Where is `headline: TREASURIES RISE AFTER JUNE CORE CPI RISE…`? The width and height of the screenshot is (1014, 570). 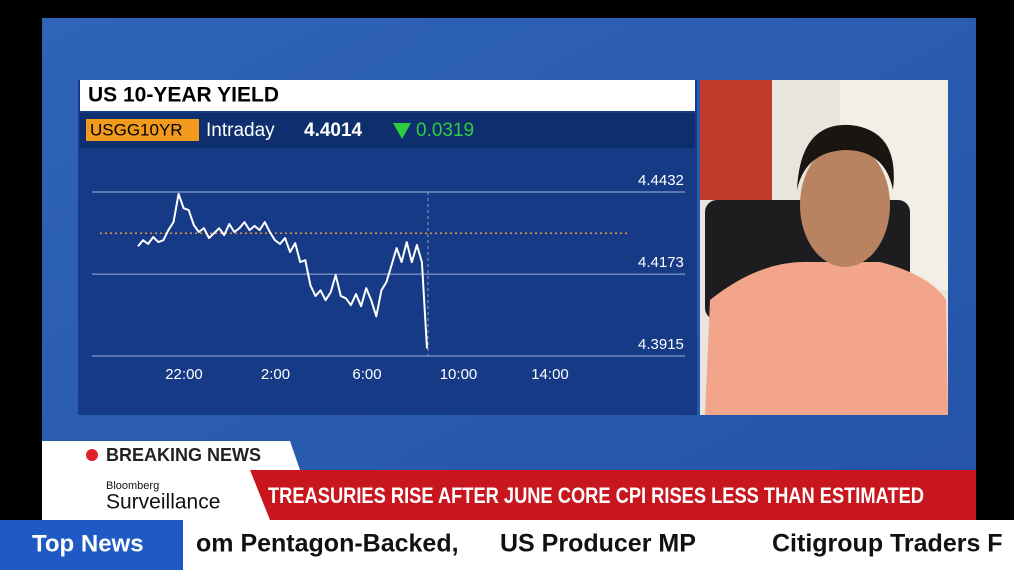 headline: TREASURIES RISE AFTER JUNE CORE CPI RISE… is located at coordinates (596, 495).